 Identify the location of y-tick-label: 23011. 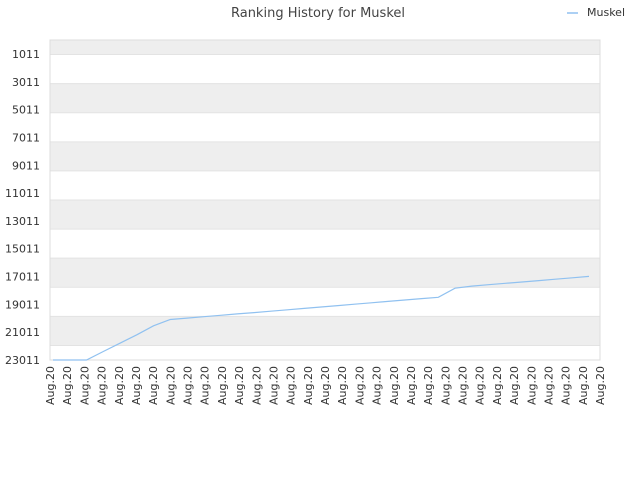
(22, 360).